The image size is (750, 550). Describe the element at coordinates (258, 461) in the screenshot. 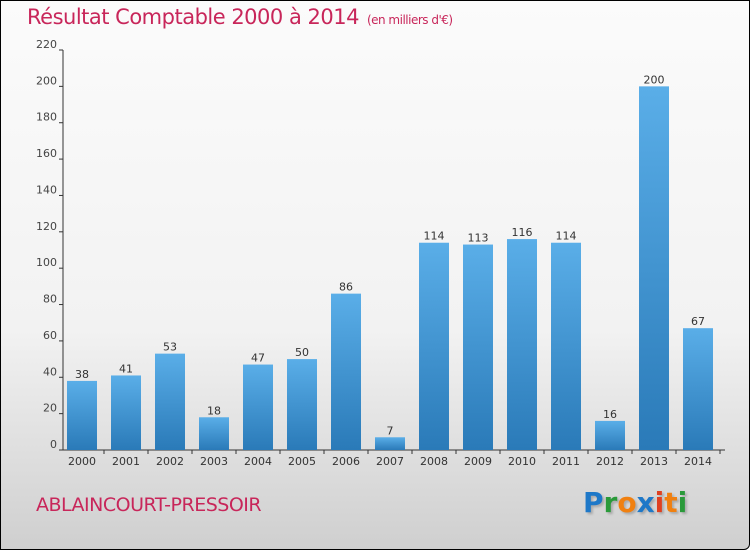

I see `x-tick-label: 2004` at that location.